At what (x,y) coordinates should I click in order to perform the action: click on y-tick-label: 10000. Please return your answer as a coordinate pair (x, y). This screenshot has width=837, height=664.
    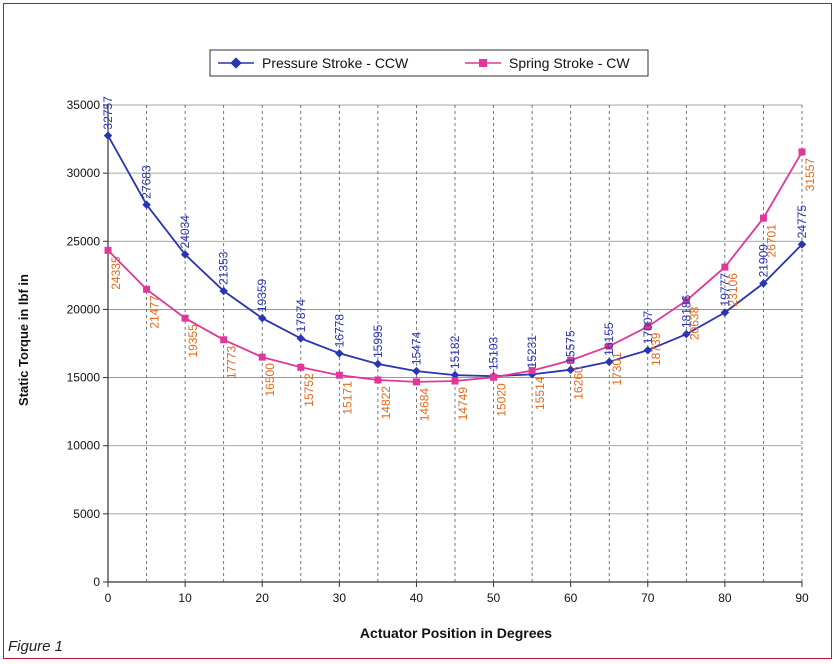
    Looking at the image, I should click on (84, 446).